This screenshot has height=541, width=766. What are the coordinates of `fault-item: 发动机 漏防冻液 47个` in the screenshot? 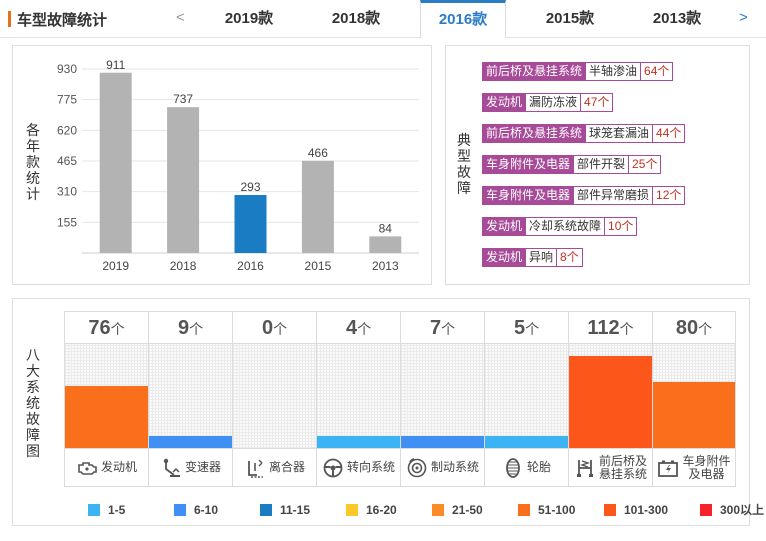 It's located at (548, 102).